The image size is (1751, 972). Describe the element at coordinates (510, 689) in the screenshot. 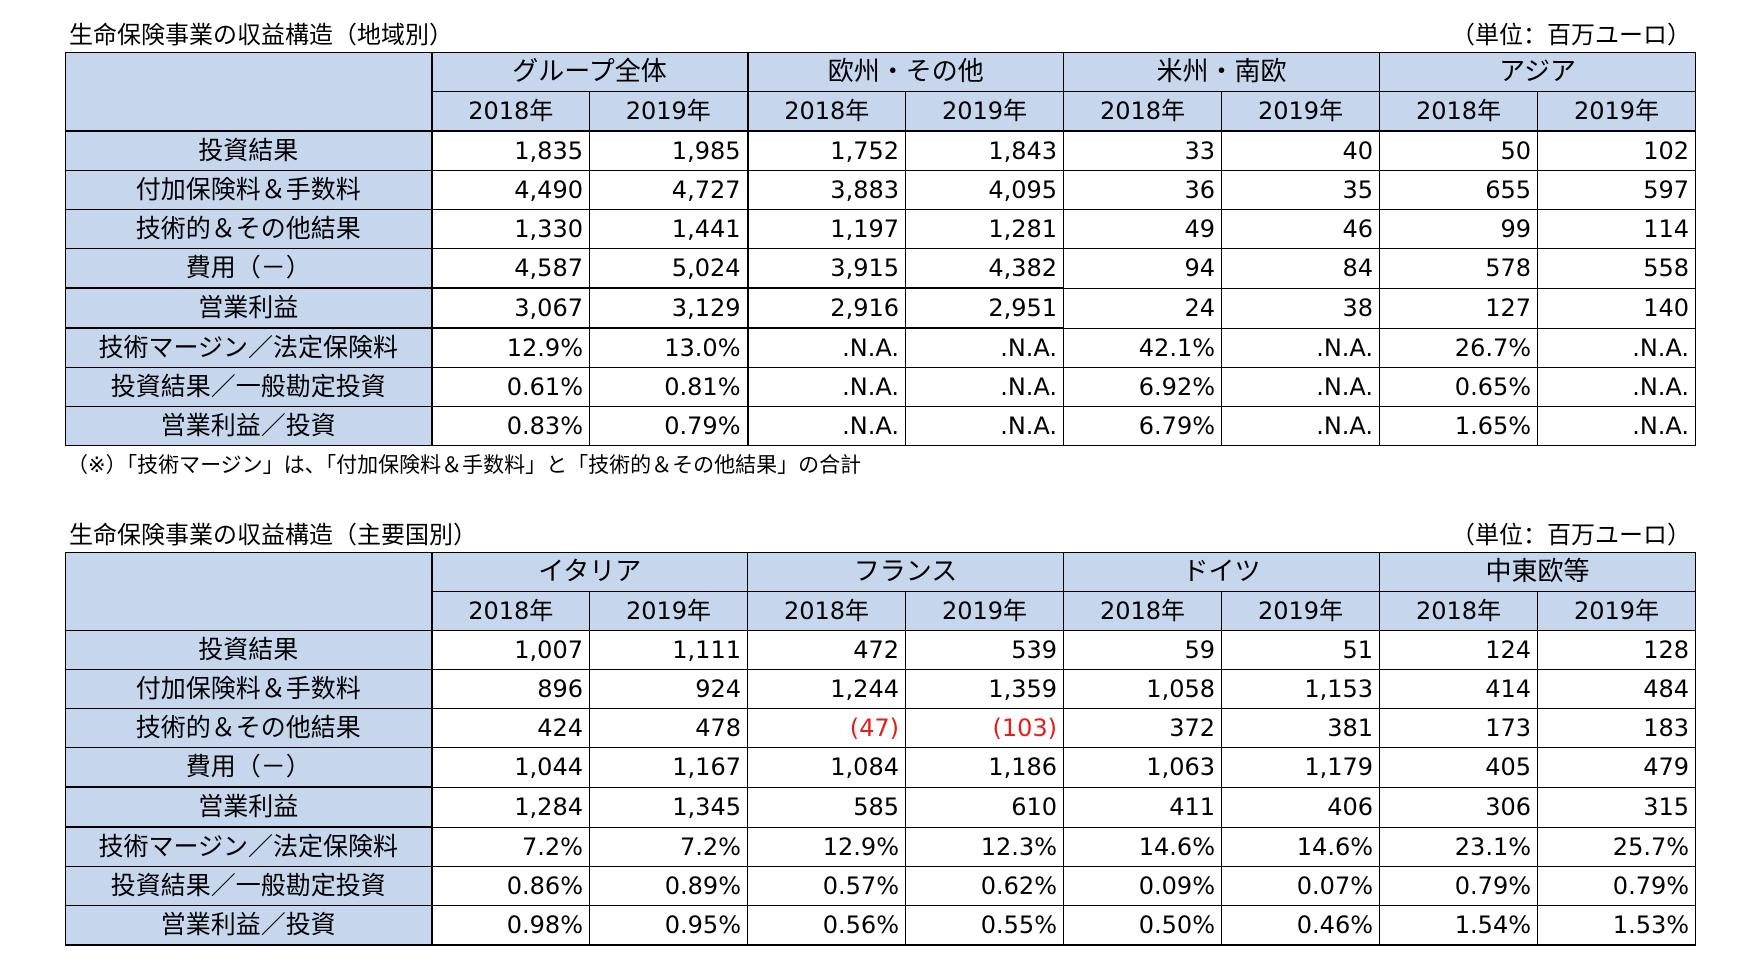

I see `data-cell: 896` at that location.